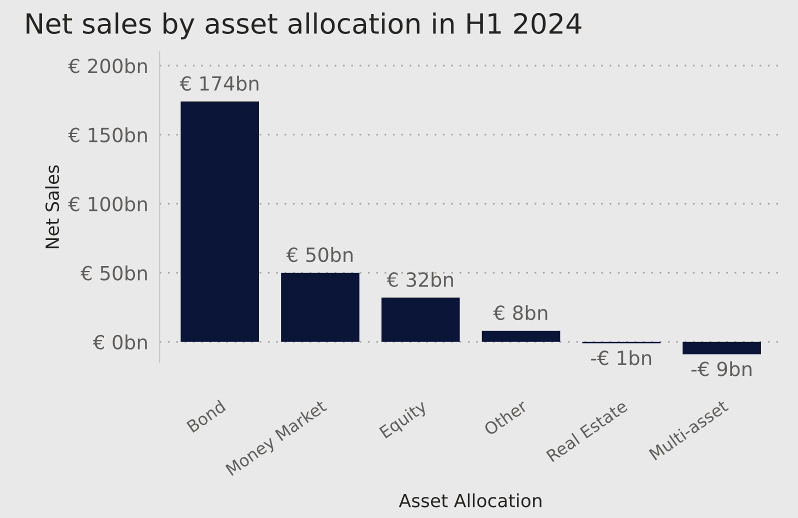  Describe the element at coordinates (419, 279) in the screenshot. I see `data-label: € 32bn` at that location.